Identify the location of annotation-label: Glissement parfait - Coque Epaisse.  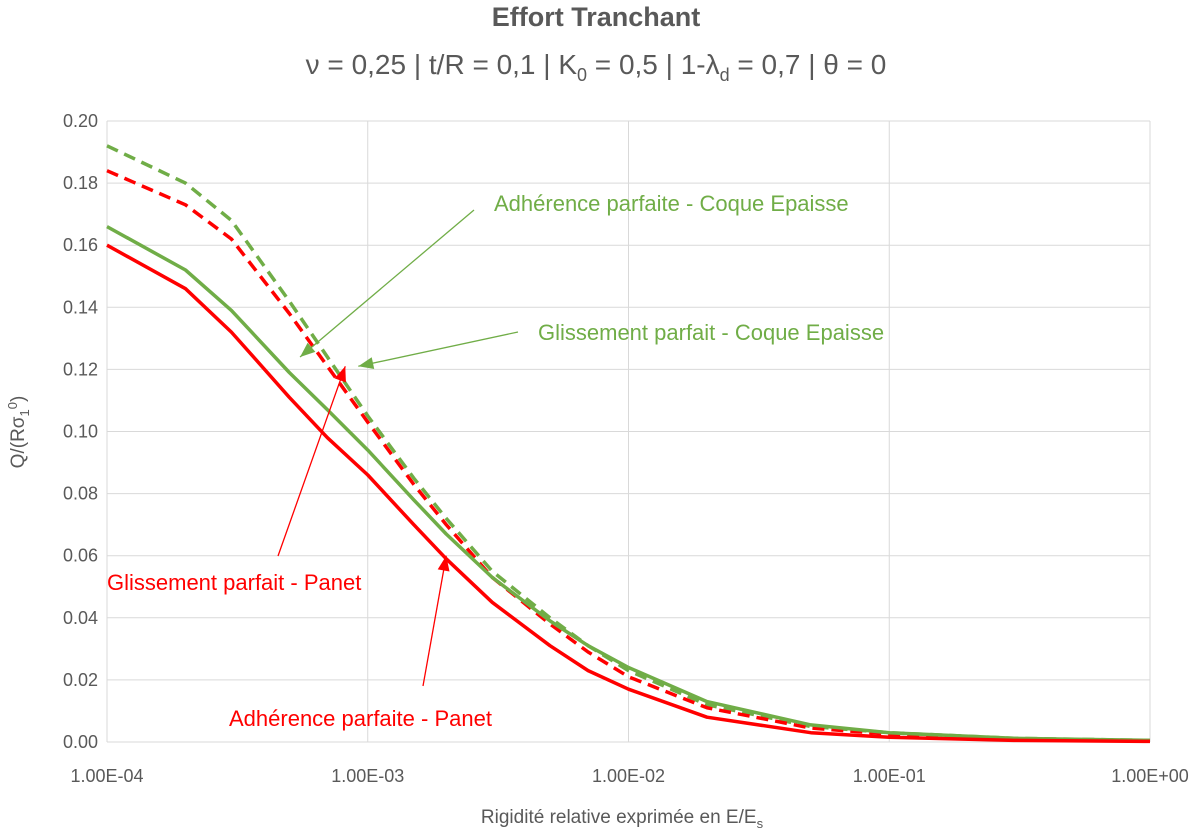
(711, 332).